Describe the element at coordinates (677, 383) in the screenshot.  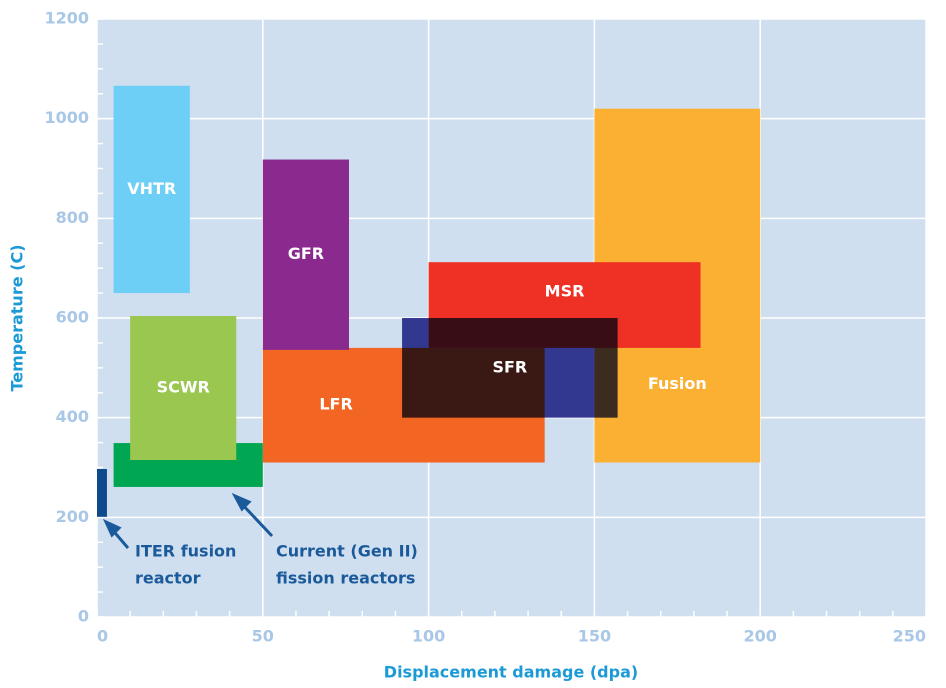
I see `region-label: Fusion` at that location.